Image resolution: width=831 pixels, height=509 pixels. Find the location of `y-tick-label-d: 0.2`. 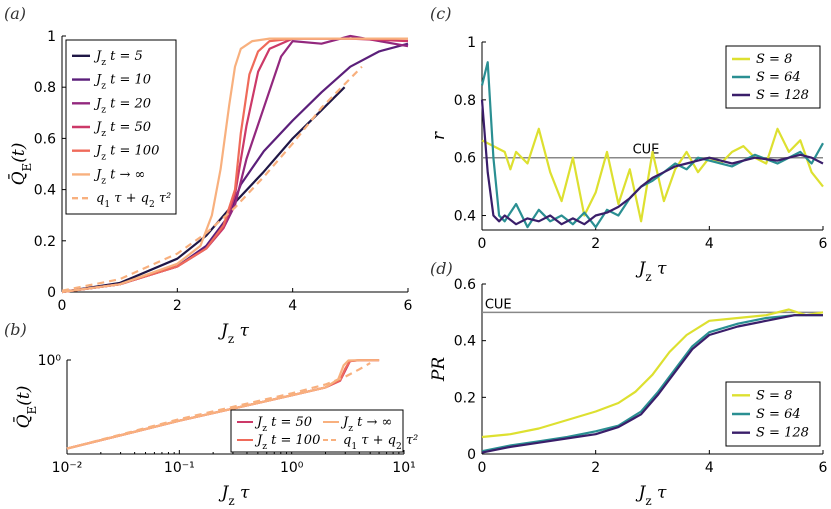

y-tick-label-d: 0.2 is located at coordinates (465, 398).